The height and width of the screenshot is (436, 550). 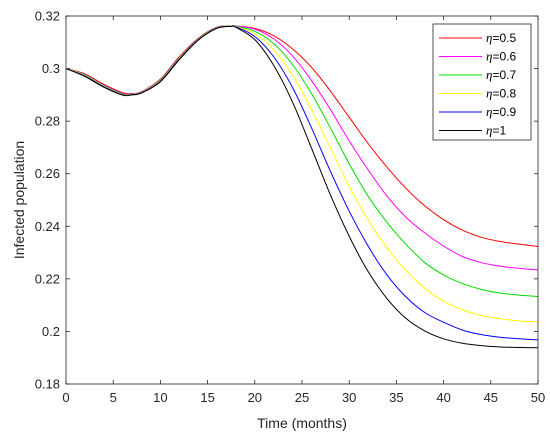 I want to click on legend-label-4: η=0.8, so click(x=501, y=93).